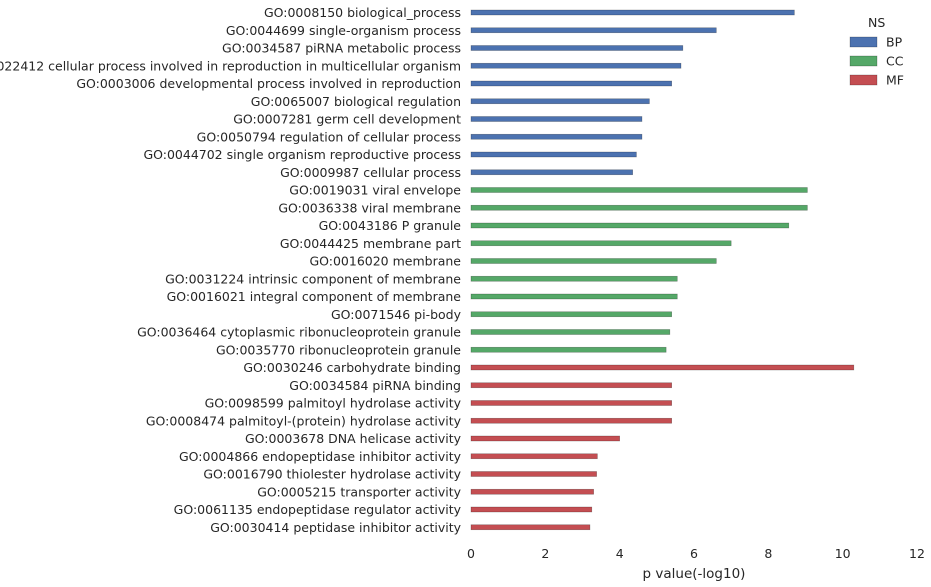 This screenshot has width=931, height=587. Describe the element at coordinates (359, 491) in the screenshot. I see `category-label: GO:0005215 transporter activity` at that location.